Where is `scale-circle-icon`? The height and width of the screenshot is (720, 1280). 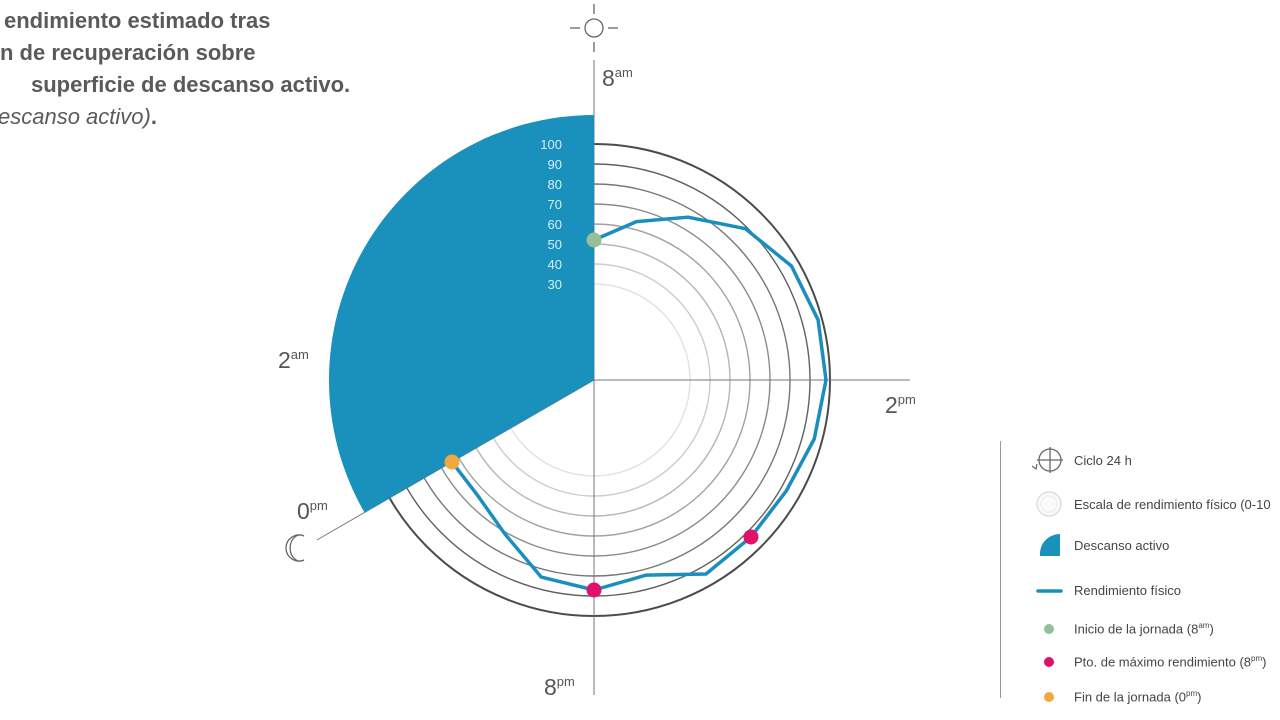 scale-circle-icon is located at coordinates (1047, 504).